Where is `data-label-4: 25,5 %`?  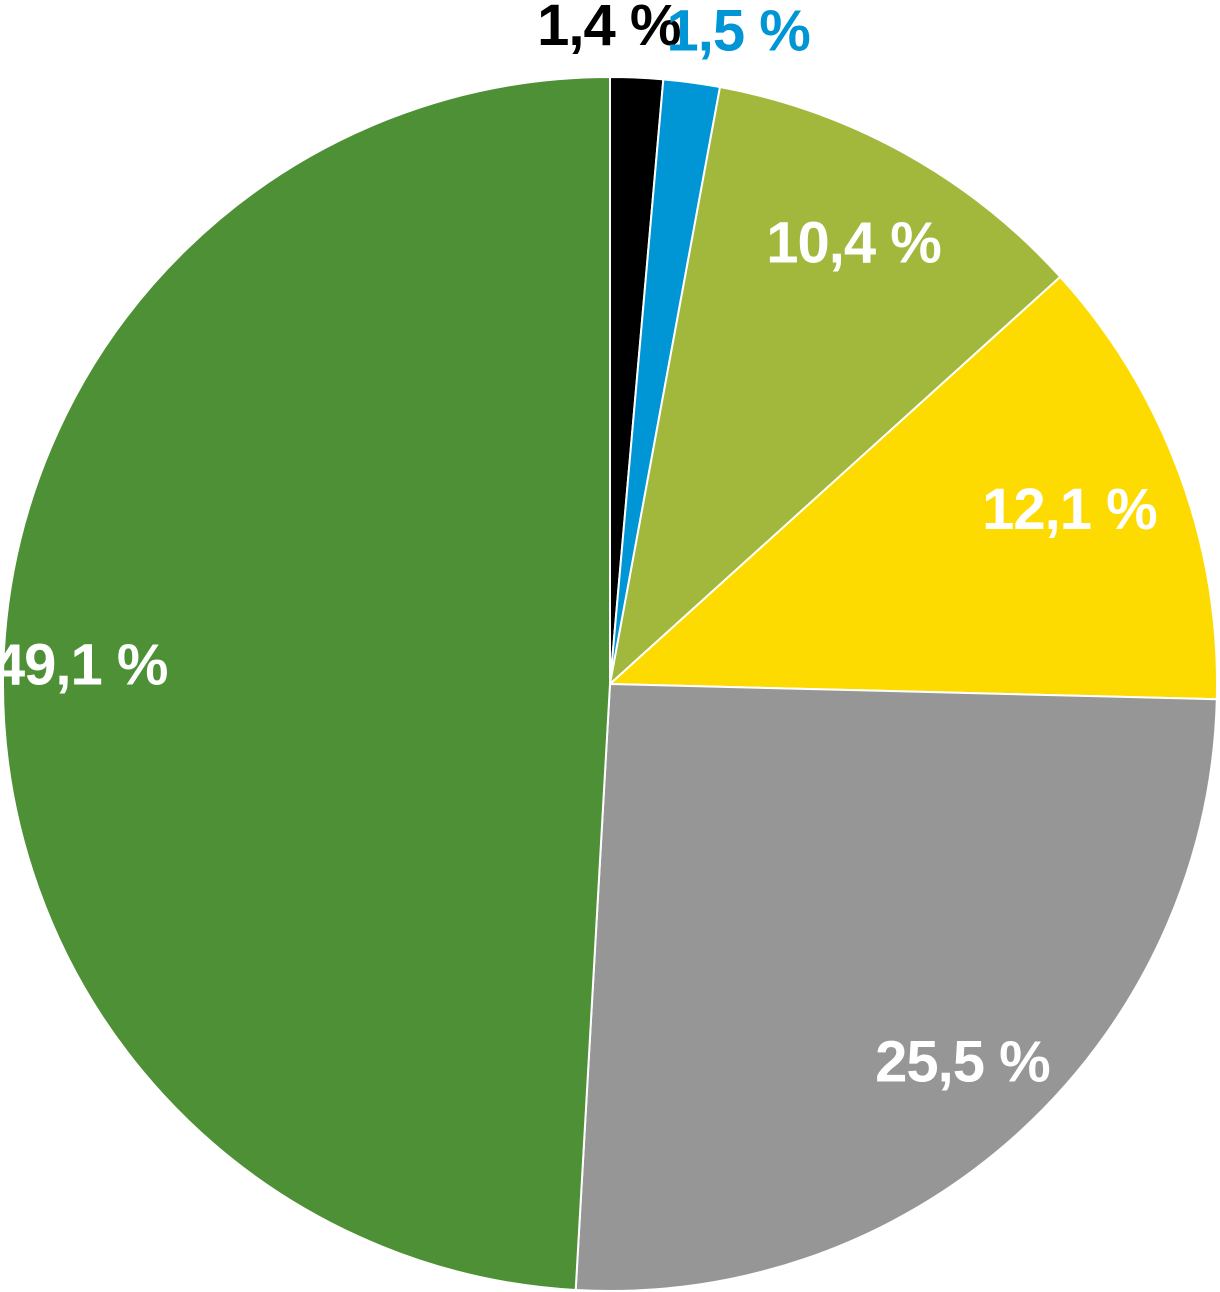 data-label-4: 25,5 % is located at coordinates (962, 1062).